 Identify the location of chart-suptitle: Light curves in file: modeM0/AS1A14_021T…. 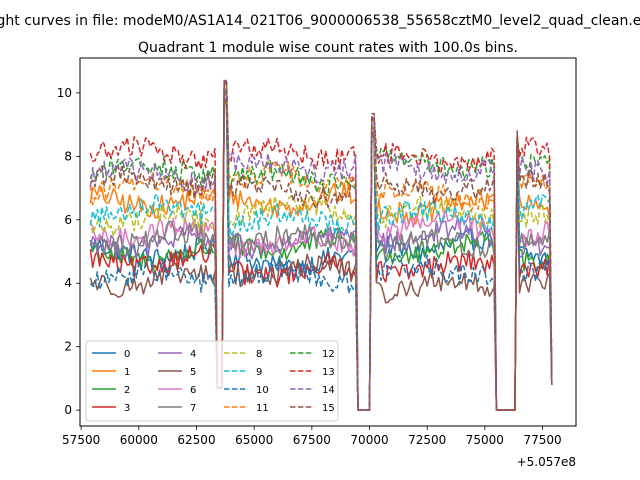
(320, 21).